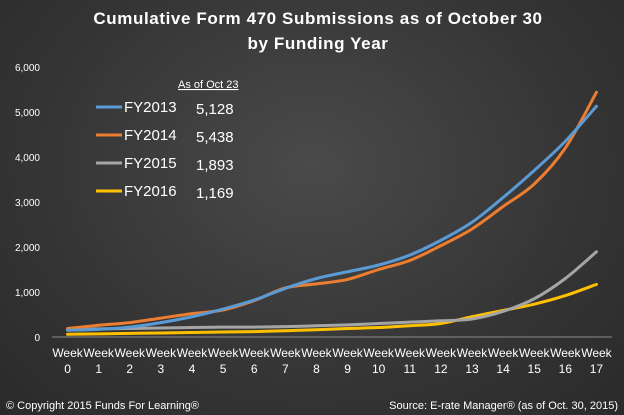  What do you see at coordinates (316, 369) in the screenshot?
I see `x-tick-label: 8` at bounding box center [316, 369].